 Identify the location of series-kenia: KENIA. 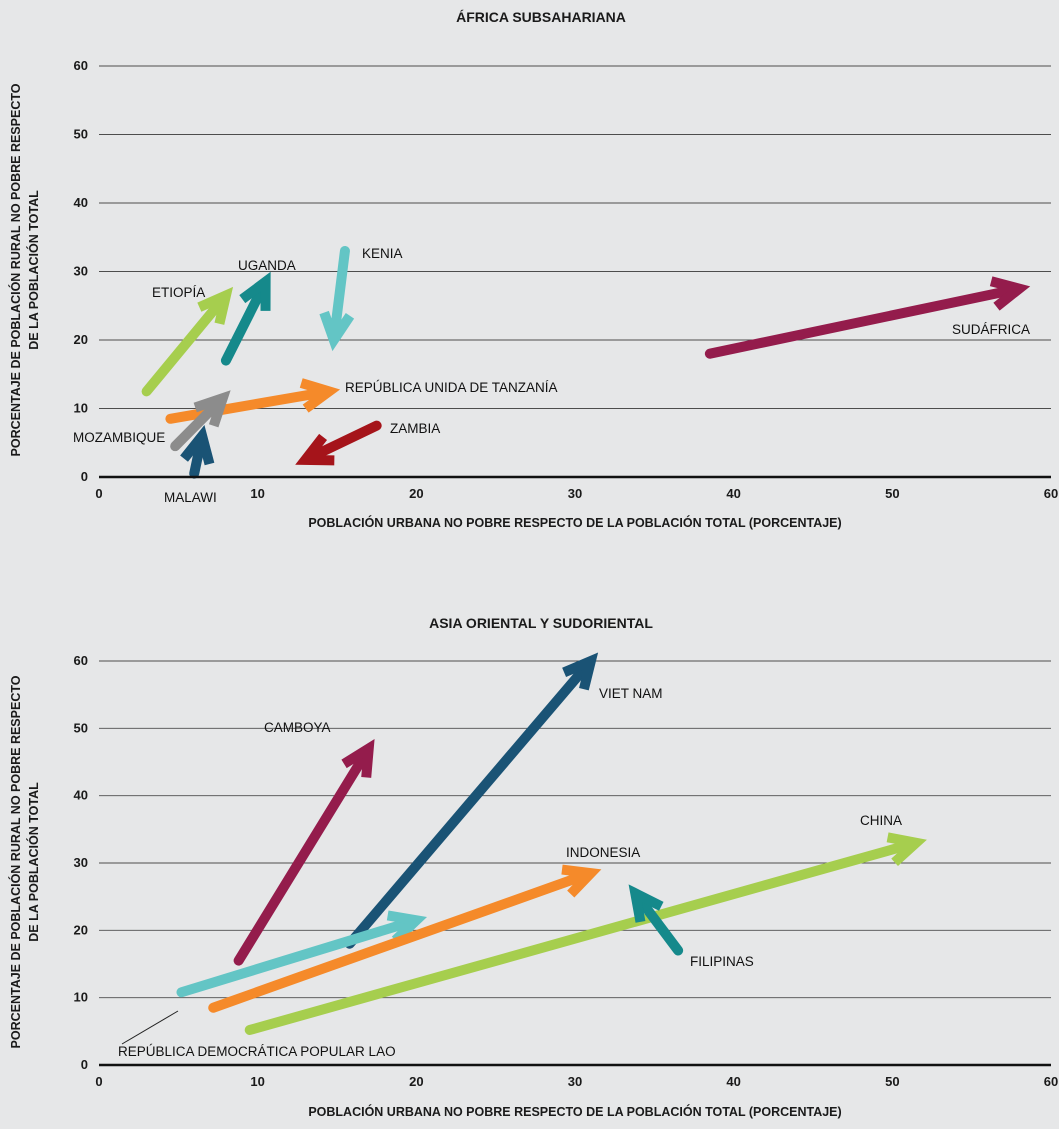
(361, 298).